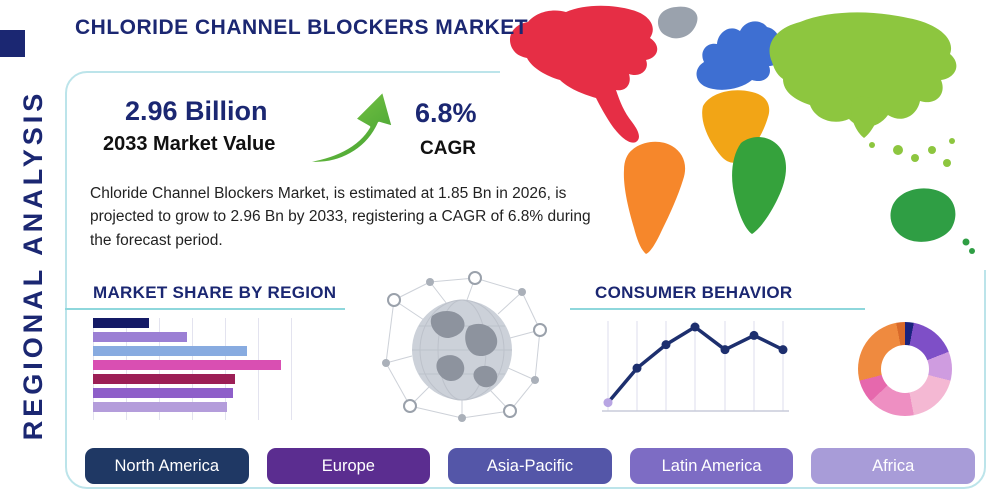 The width and height of the screenshot is (1000, 500). Describe the element at coordinates (189, 144) in the screenshot. I see `market-value-label: 2033 Market Value` at that location.